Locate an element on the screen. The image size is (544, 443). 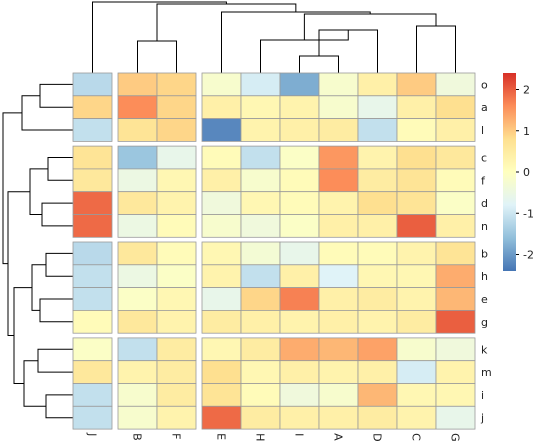
legend-ticks: 2 1 0 -1 -2 is located at coordinates (525, 173).